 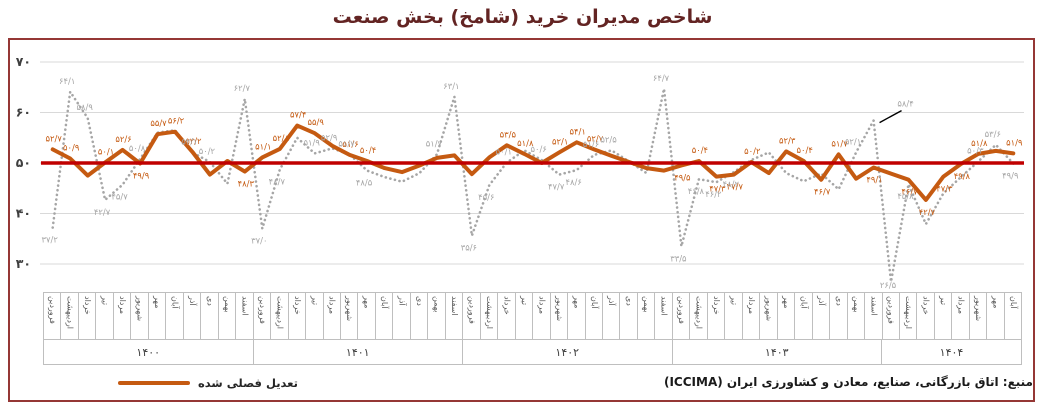 I want to click on year-cell: ۱۴۰۱, so click(x=357, y=352).